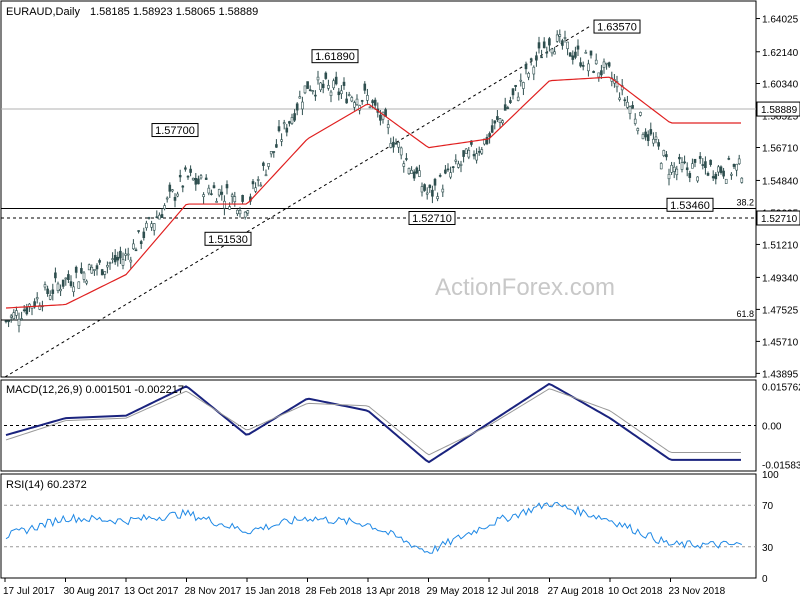 The image size is (800, 600). I want to click on annotation-box, so click(228, 238).